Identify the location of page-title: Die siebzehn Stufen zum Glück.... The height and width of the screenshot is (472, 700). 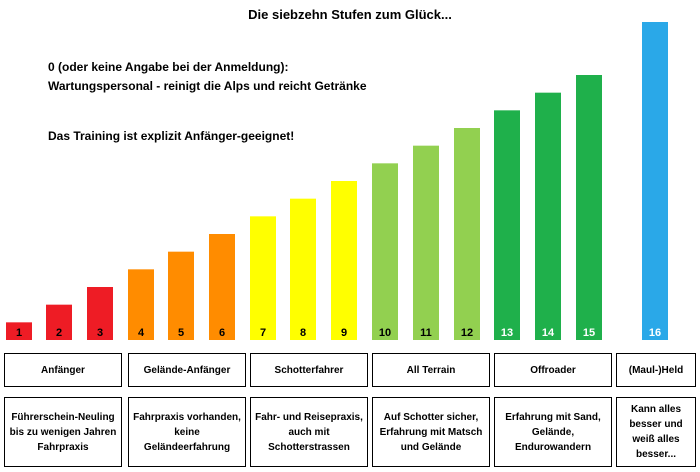
(350, 14).